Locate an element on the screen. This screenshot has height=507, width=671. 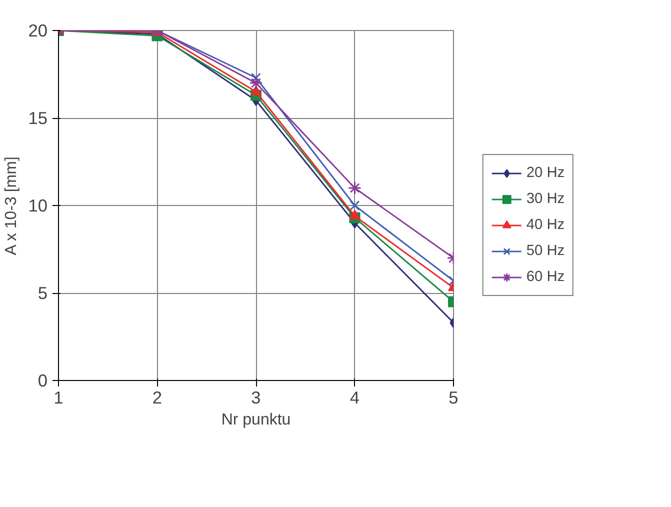
legend-label: 20 Hz is located at coordinates (545, 172).